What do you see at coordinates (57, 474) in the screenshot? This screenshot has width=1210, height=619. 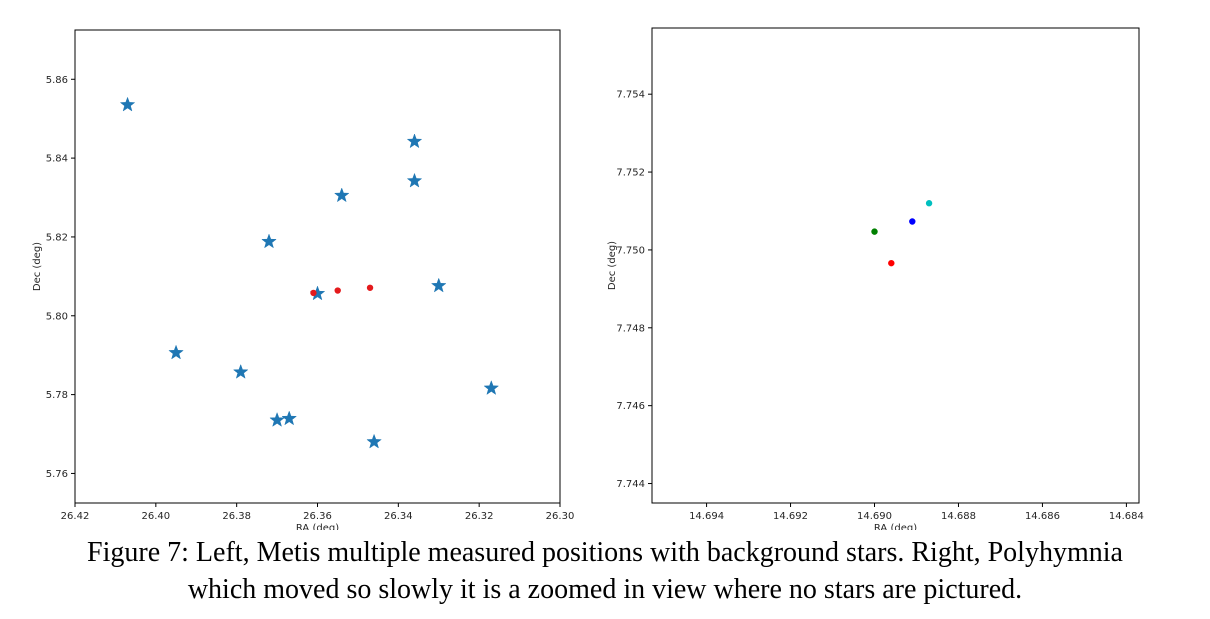 I see `y-tick-label: 5.76` at bounding box center [57, 474].